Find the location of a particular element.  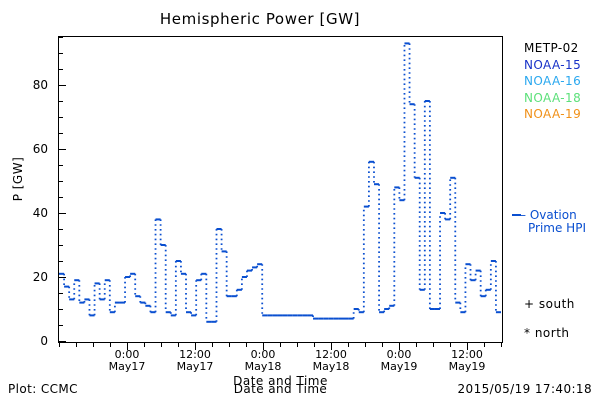

footer-plot-source: Plot: CCMC is located at coordinates (43, 389).